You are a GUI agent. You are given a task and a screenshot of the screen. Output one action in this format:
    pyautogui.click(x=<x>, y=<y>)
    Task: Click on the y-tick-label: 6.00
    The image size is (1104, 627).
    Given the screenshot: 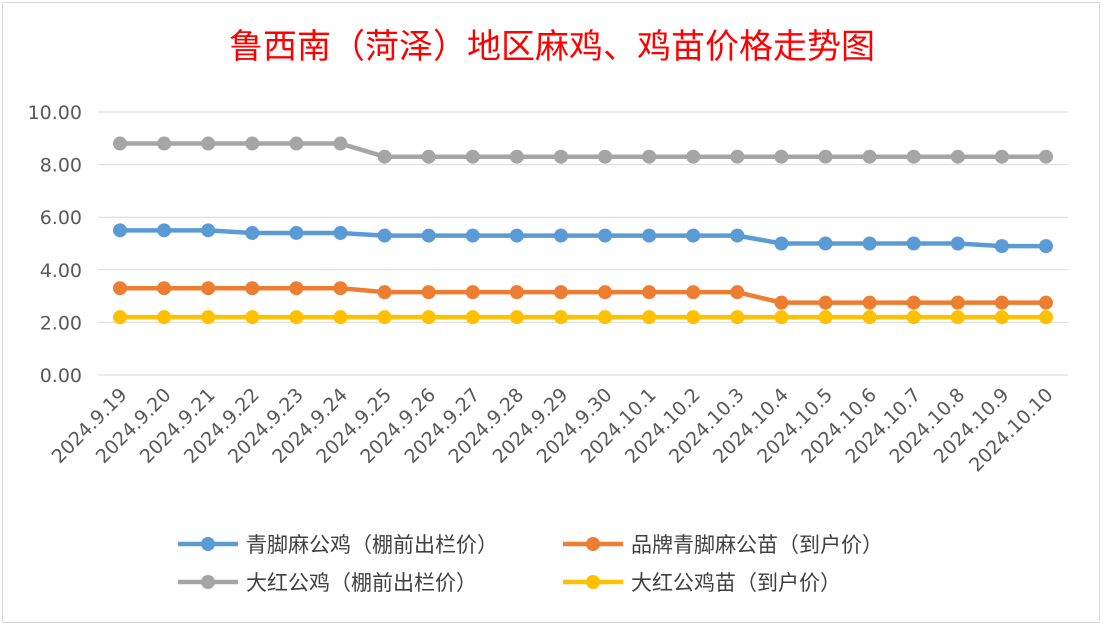 What is the action you would take?
    pyautogui.click(x=61, y=218)
    